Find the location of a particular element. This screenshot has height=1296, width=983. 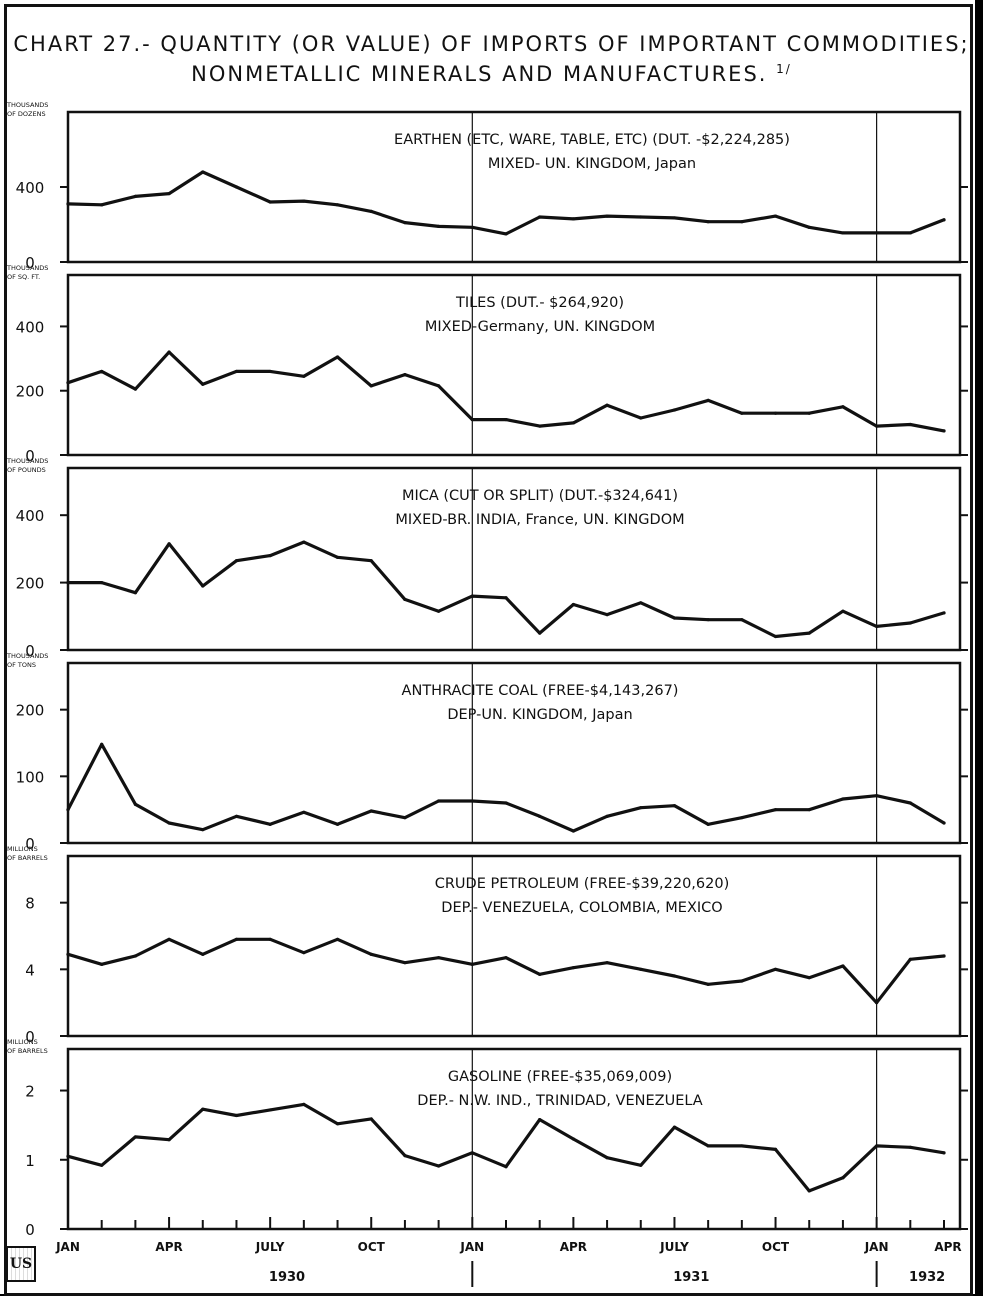

panel-4-ytick-label: 200 is located at coordinates (30, 711).